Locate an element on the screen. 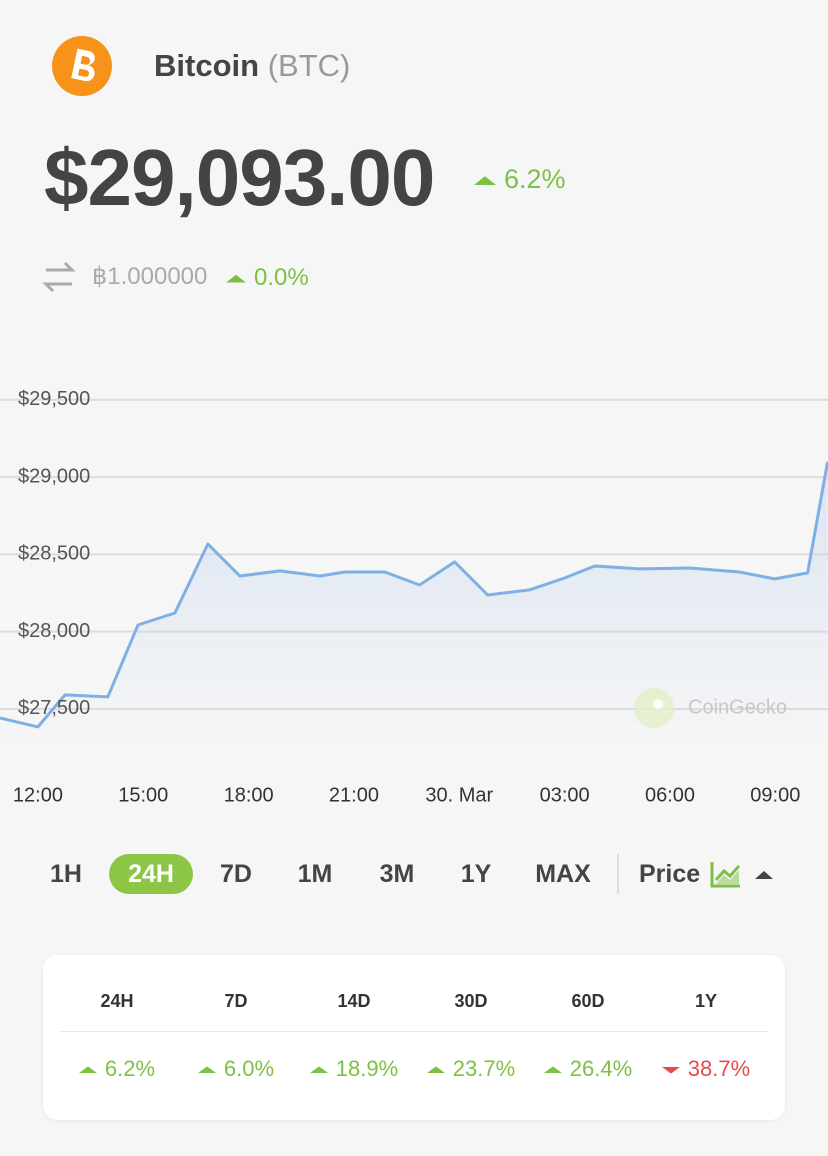 The width and height of the screenshot is (828, 1156). btc-change-text: 0.0% is located at coordinates (281, 277).